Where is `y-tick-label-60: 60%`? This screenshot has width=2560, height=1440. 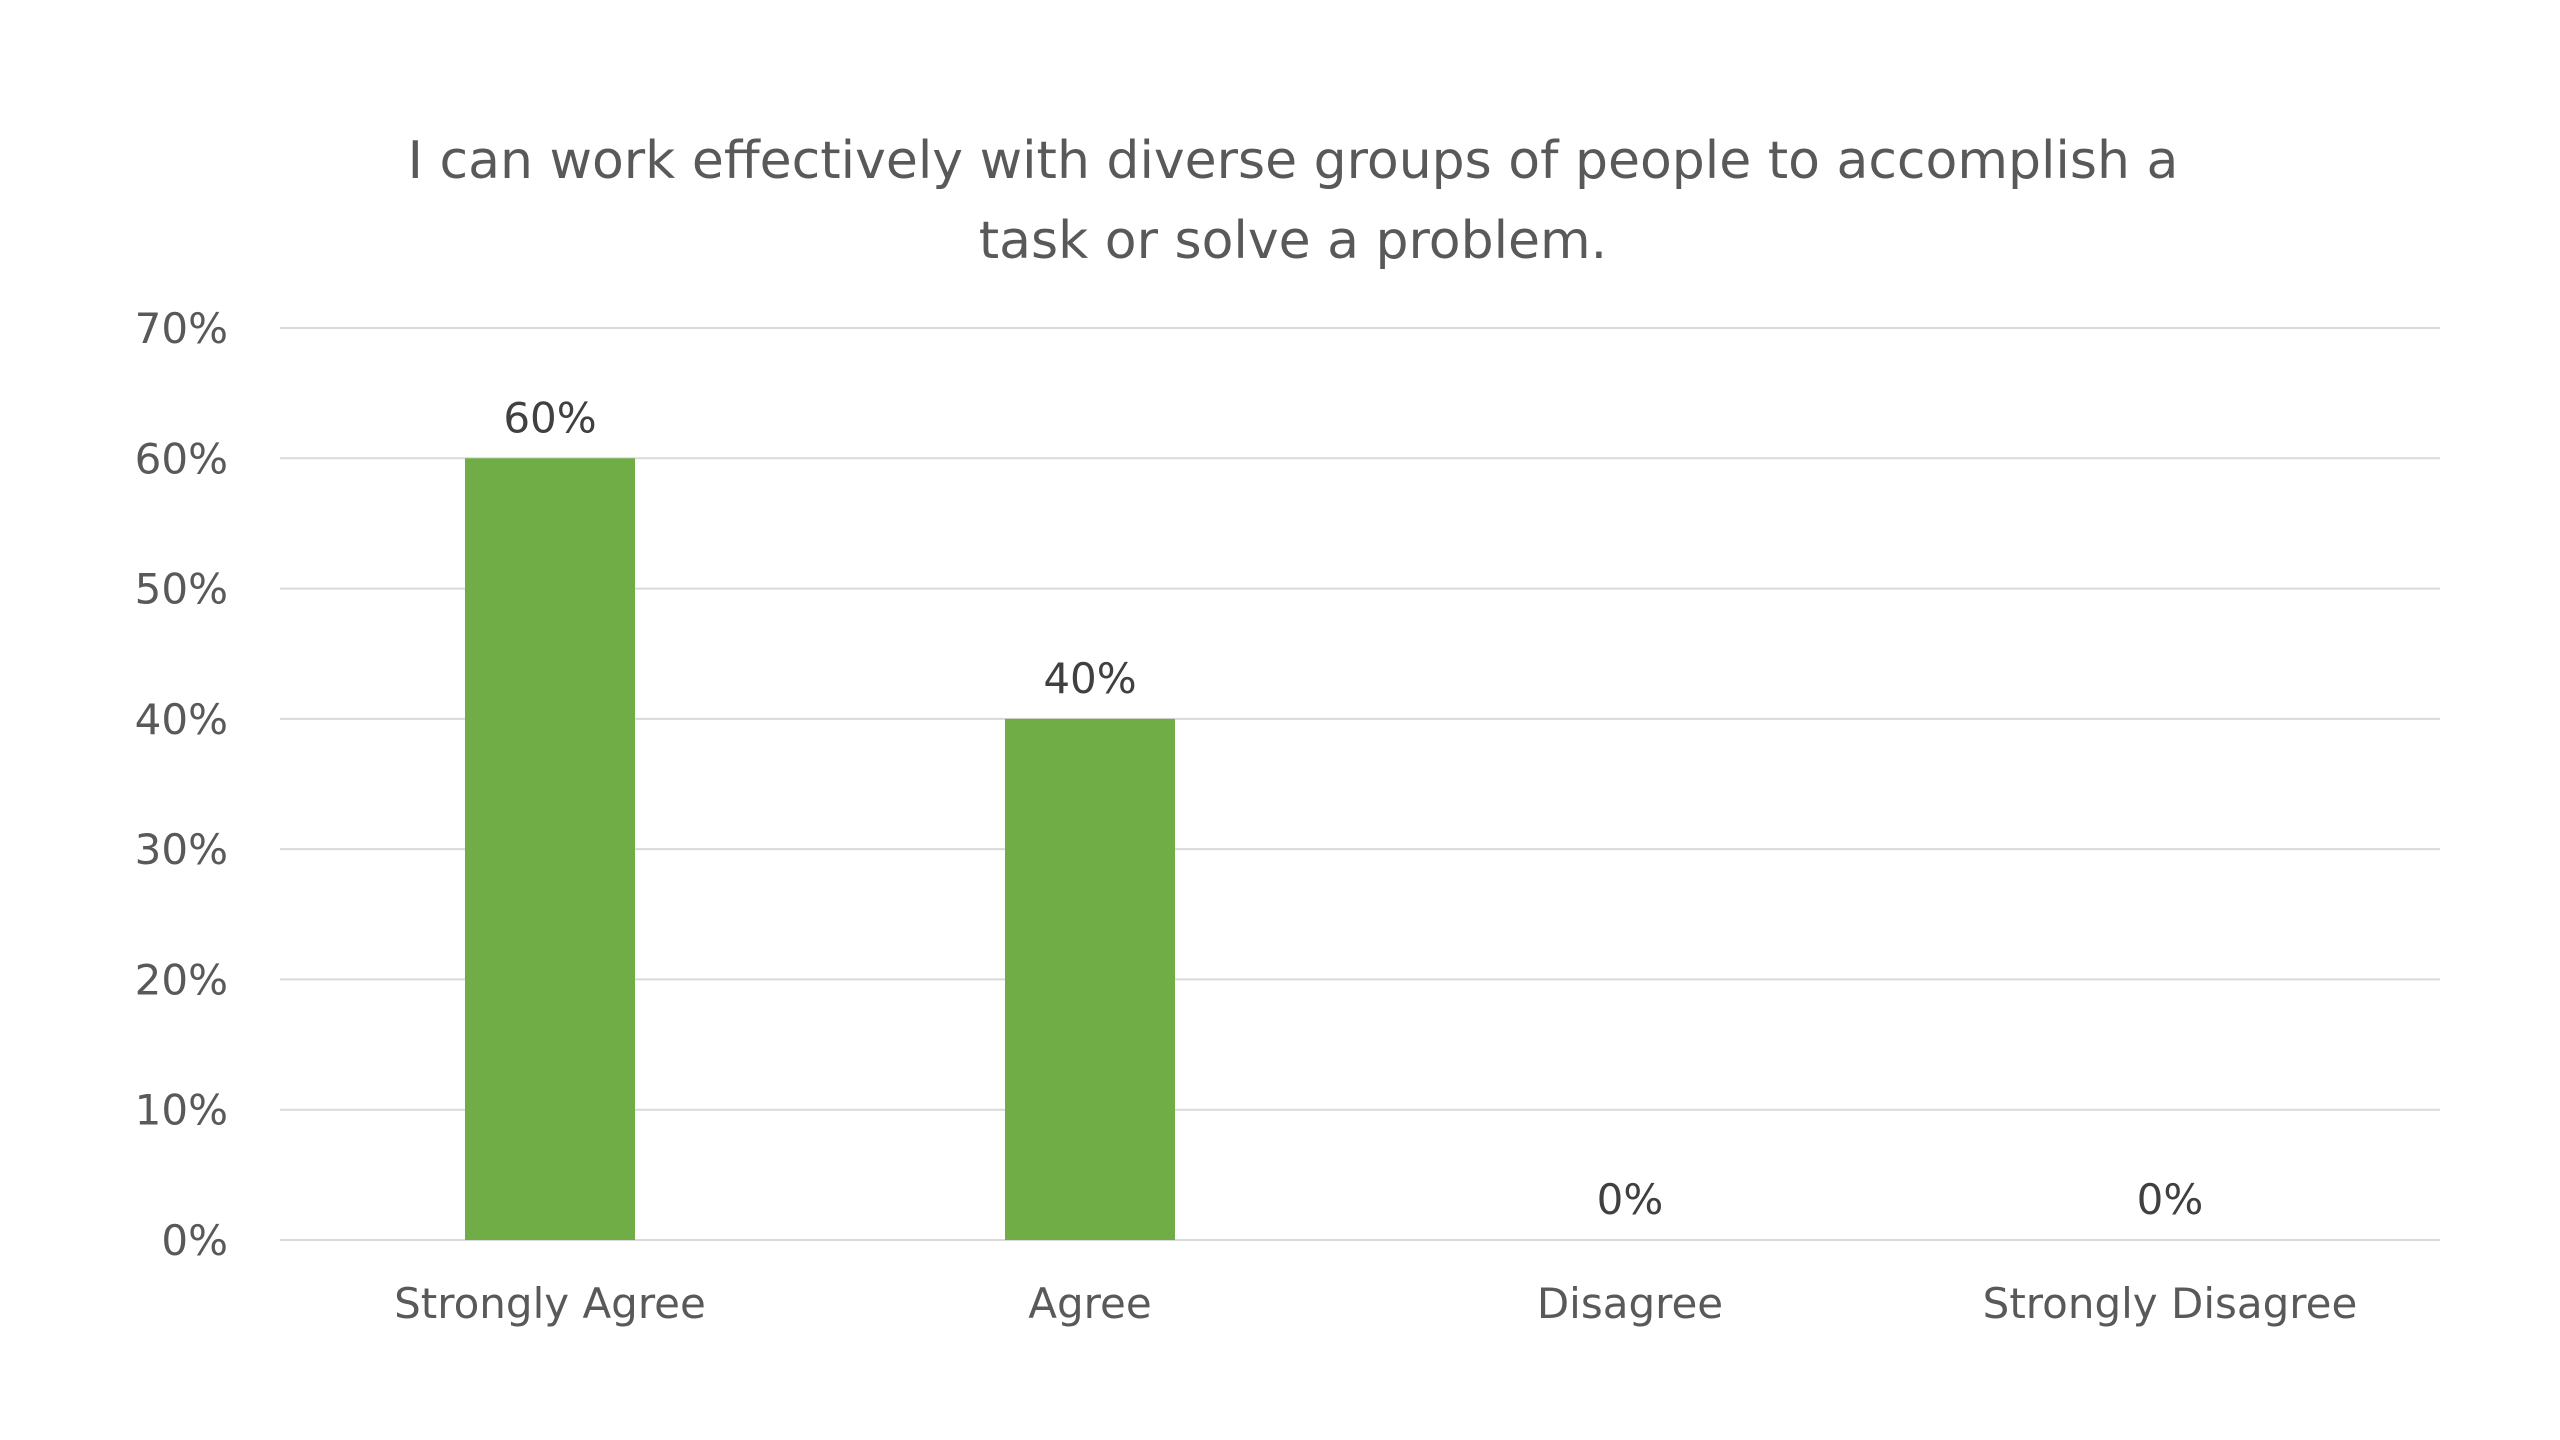
y-tick-label-60: 60% is located at coordinates (181, 458).